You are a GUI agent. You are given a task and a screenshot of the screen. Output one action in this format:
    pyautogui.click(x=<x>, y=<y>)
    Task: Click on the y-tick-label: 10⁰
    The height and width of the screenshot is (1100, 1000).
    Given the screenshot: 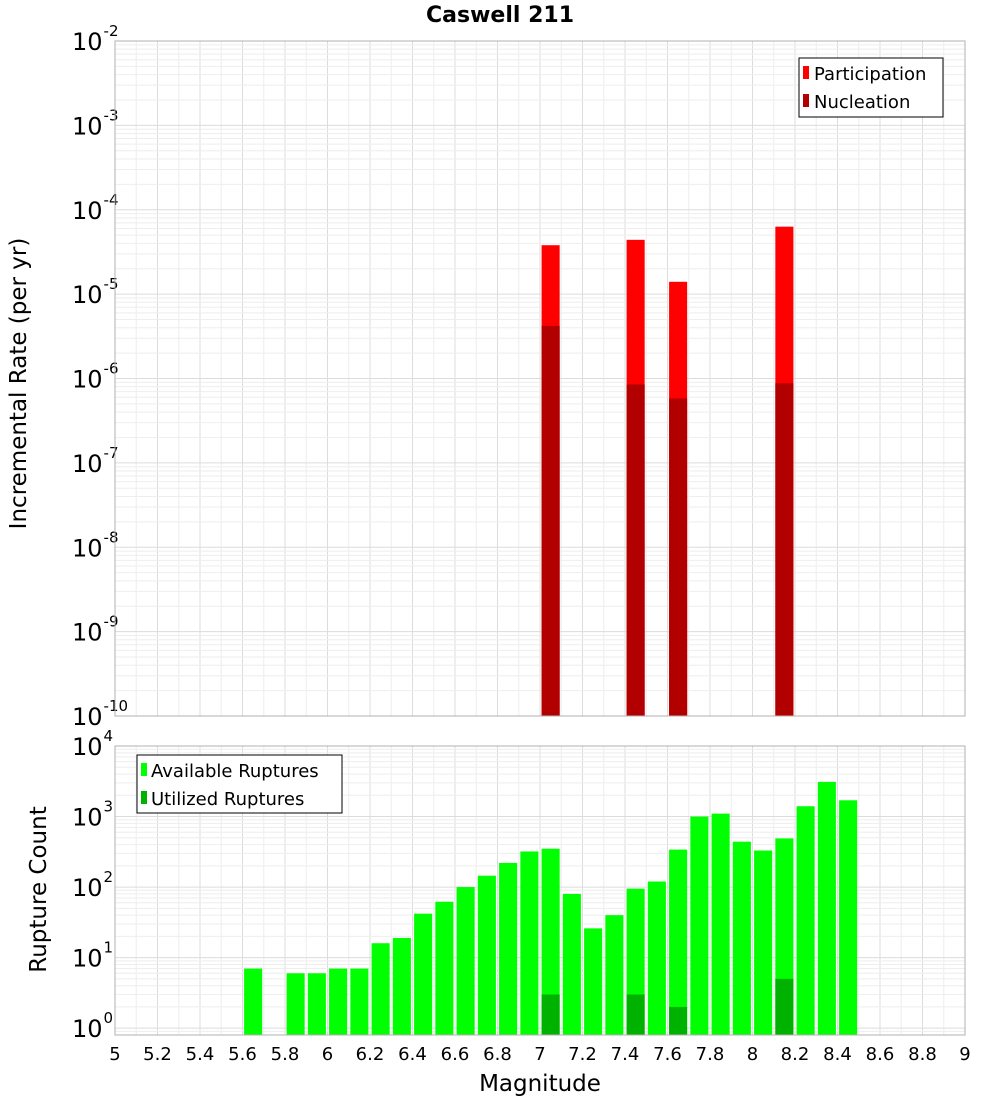 What is the action you would take?
    pyautogui.click(x=92, y=1026)
    